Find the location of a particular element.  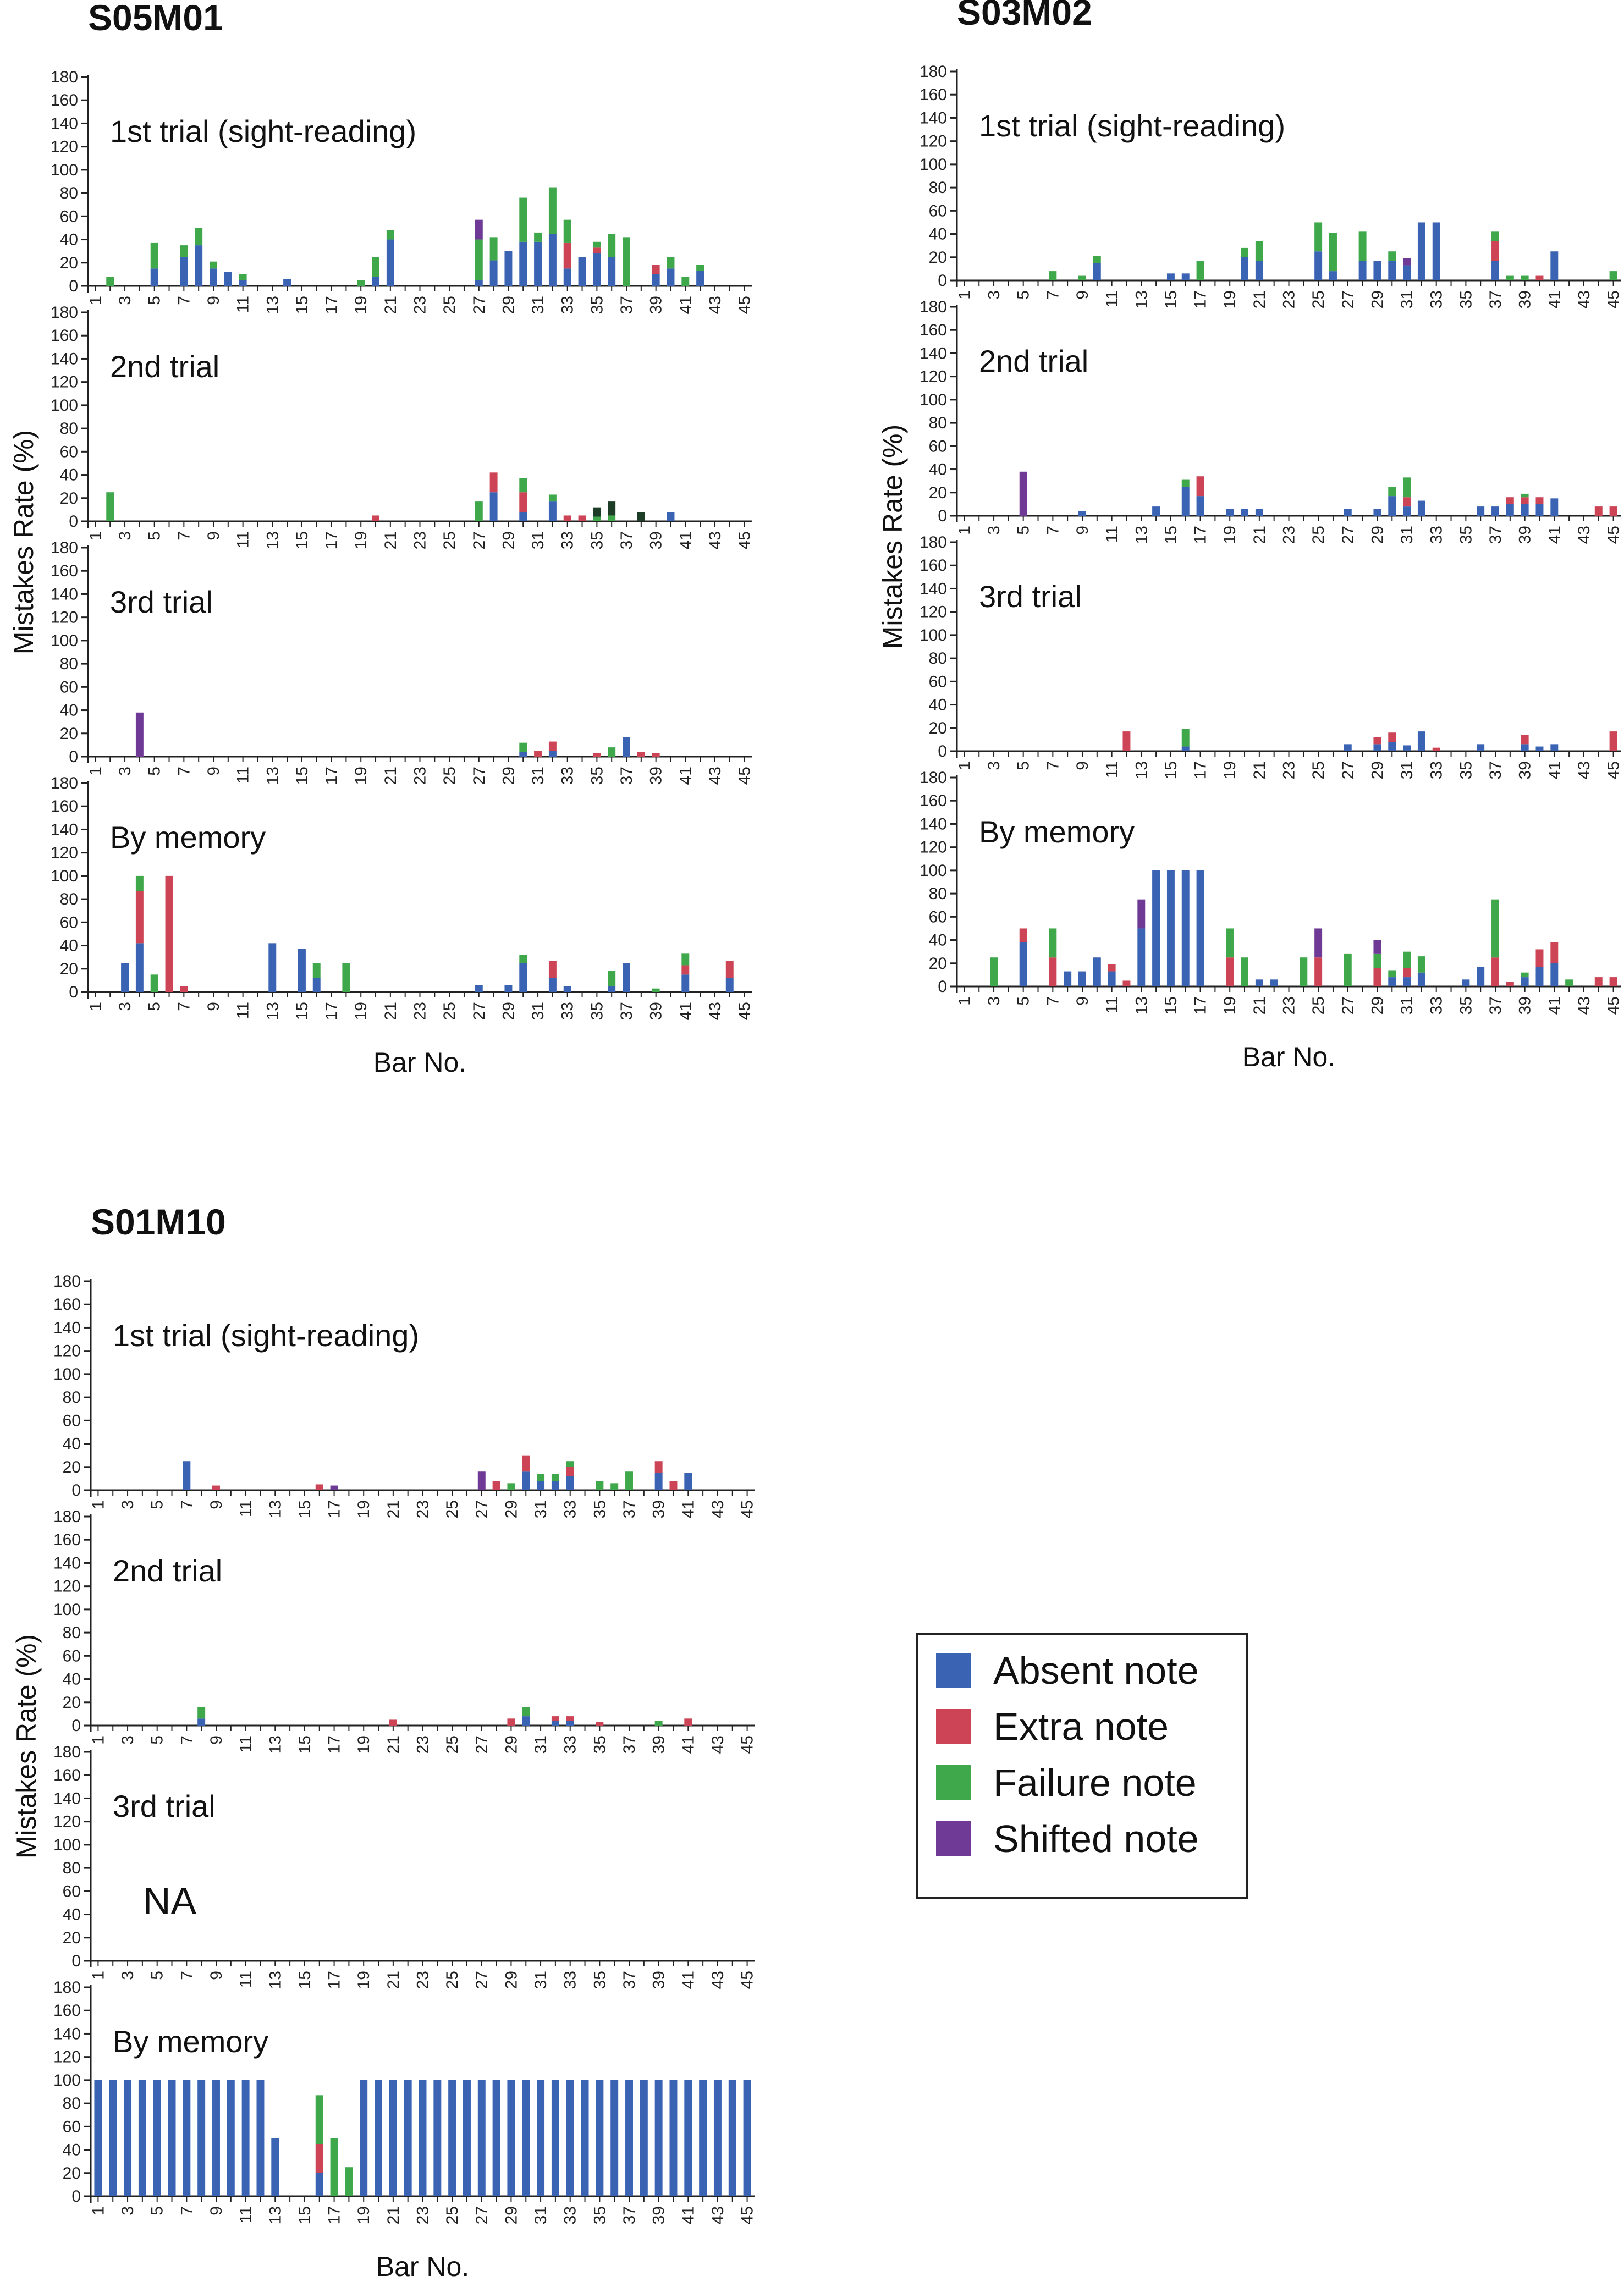

x-tick-label: 5 is located at coordinates (1024, 530).